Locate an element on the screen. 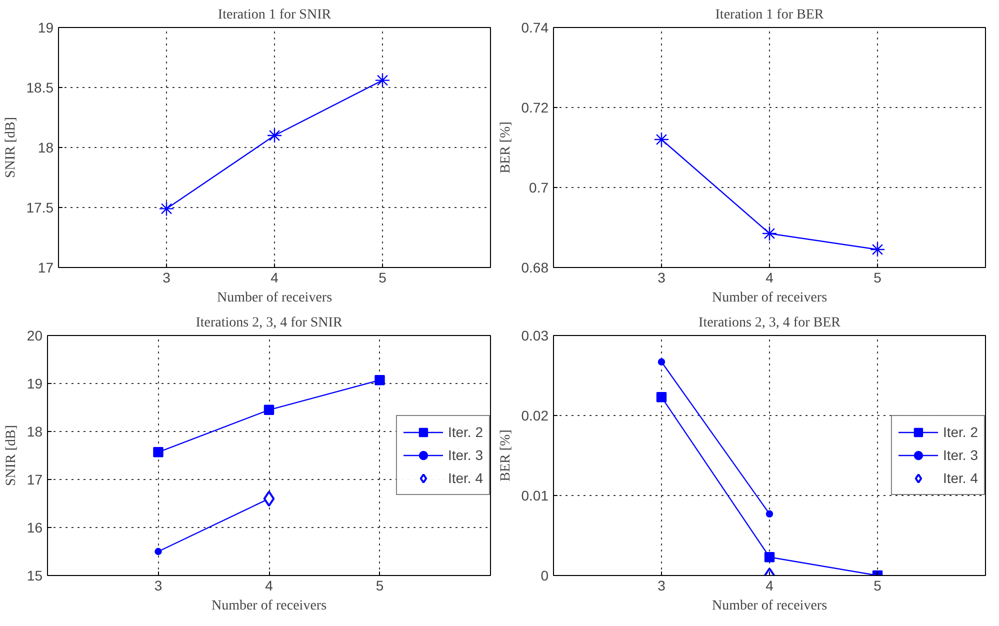 The width and height of the screenshot is (999, 626). y-tick-label: 15 is located at coordinates (34, 576).